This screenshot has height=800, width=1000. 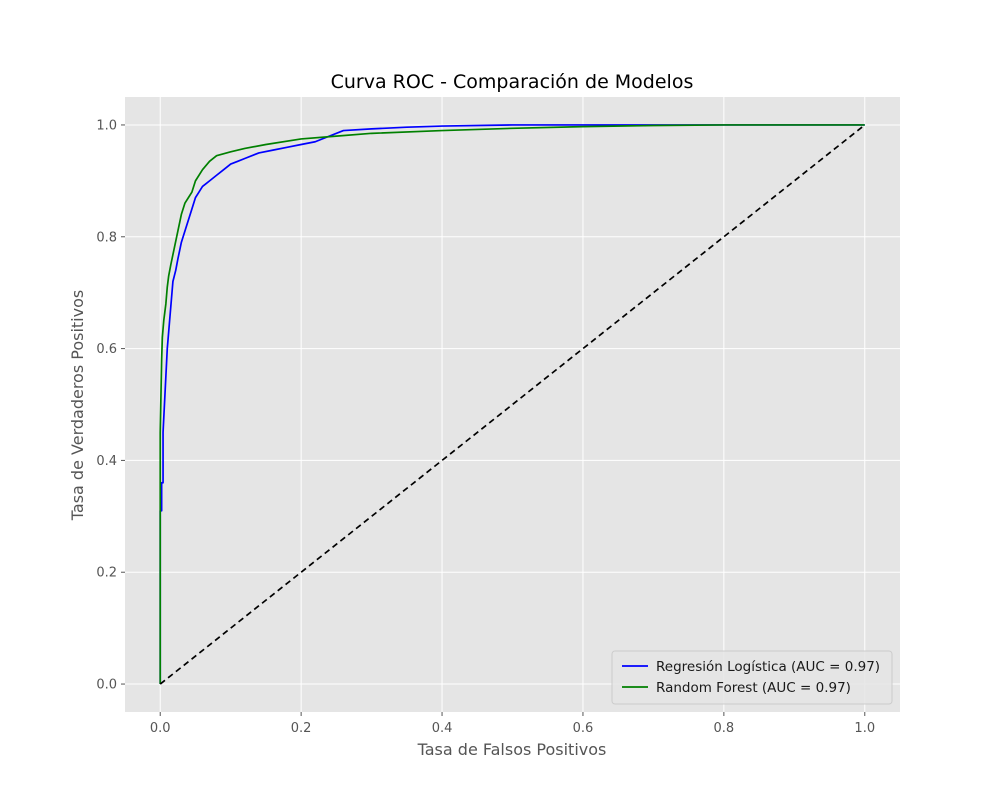 What do you see at coordinates (106, 125) in the screenshot?
I see `y-tick-label: 1.0` at bounding box center [106, 125].